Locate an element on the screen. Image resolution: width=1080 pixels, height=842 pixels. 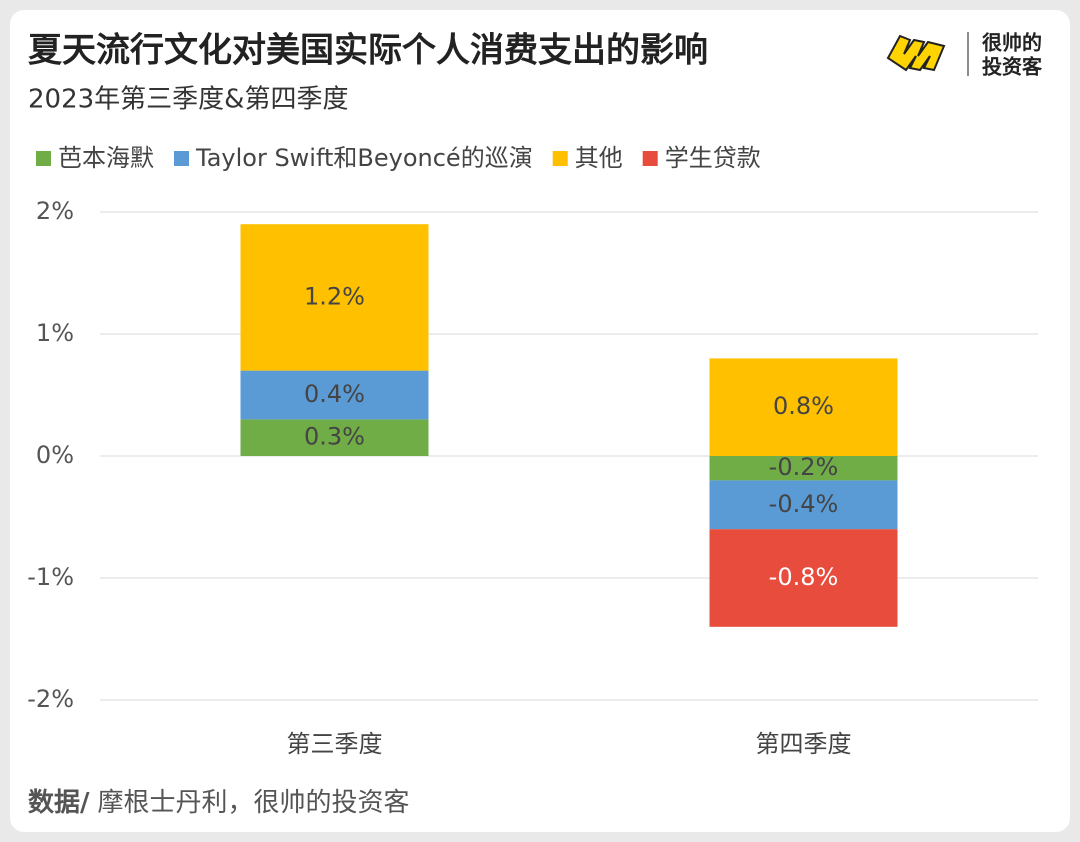
y-tick-label: 0% is located at coordinates (55, 455).